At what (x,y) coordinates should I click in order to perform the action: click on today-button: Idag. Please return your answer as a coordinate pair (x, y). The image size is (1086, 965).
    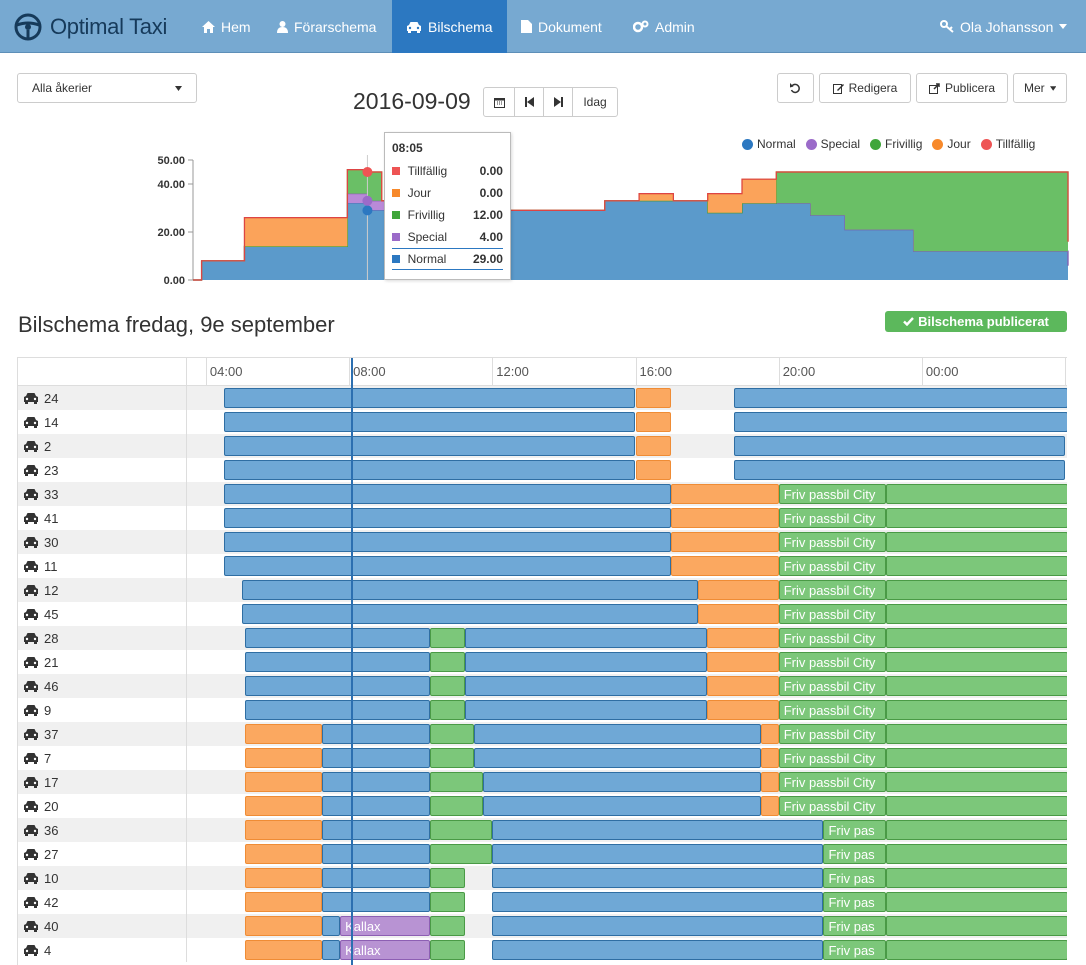
    Looking at the image, I should click on (595, 102).